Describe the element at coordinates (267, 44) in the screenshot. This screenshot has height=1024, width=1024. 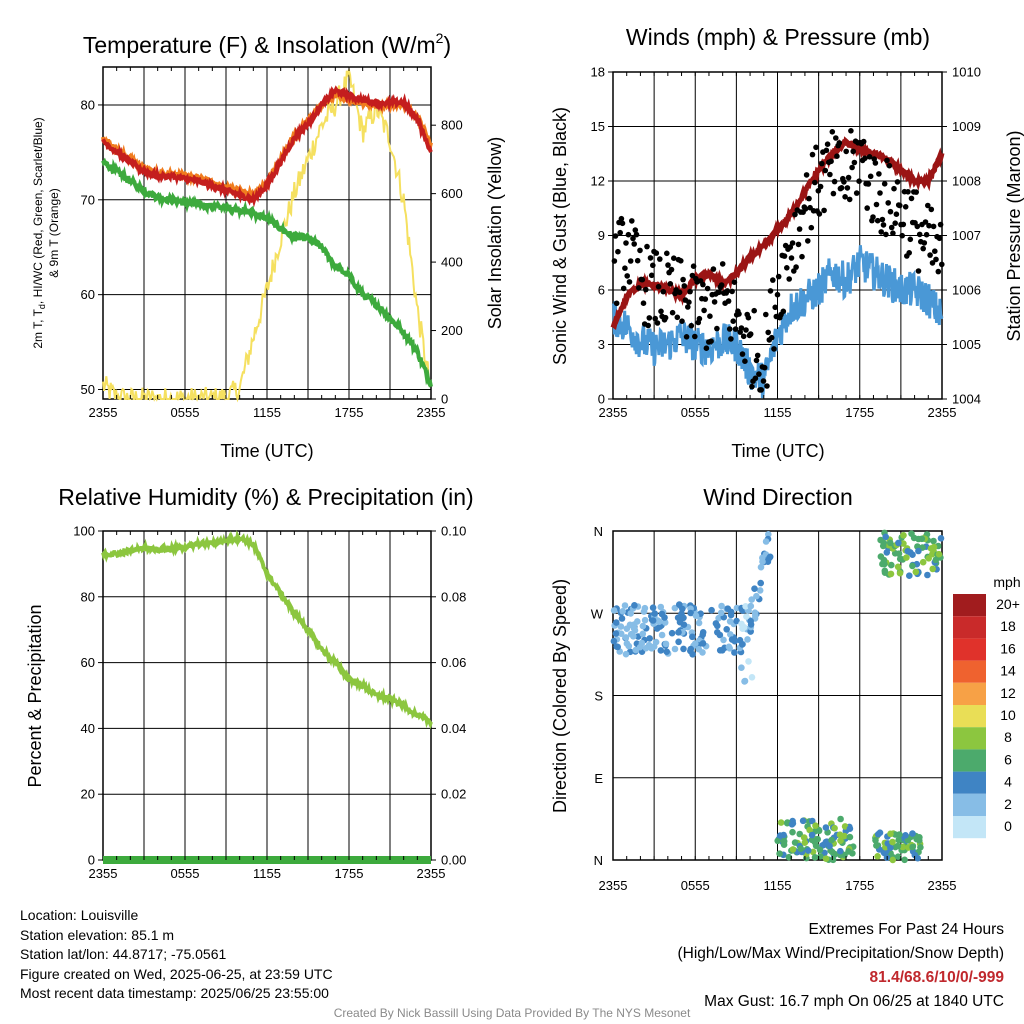
I see `temperature-title: Temperature (F) & Insolation (W/m2)` at that location.